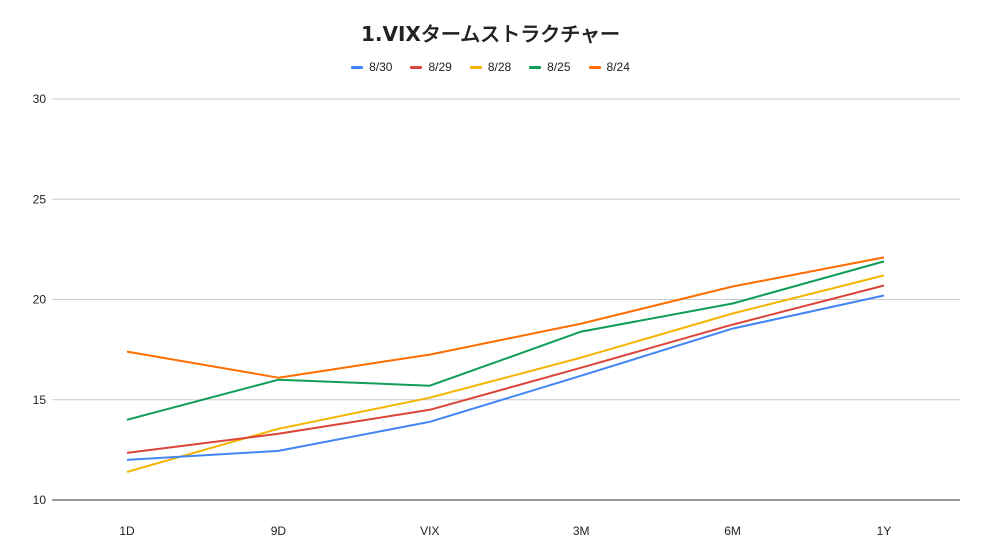 The image size is (981, 560). What do you see at coordinates (40, 300) in the screenshot?
I see `y-tick-label: 20` at bounding box center [40, 300].